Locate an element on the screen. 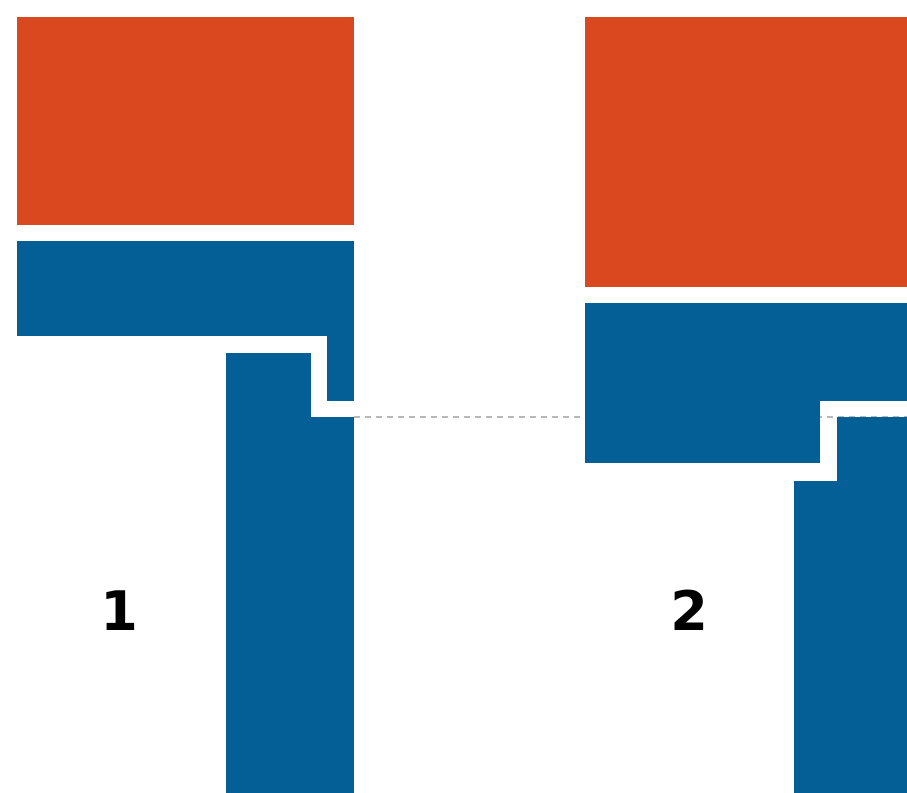  panel-1-label: 1 is located at coordinates (119, 611).